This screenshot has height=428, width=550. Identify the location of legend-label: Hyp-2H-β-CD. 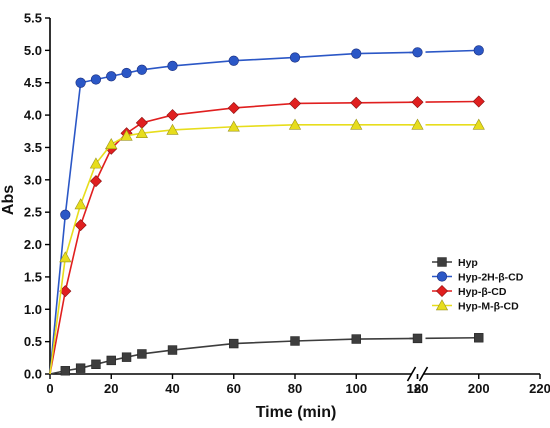
(491, 278).